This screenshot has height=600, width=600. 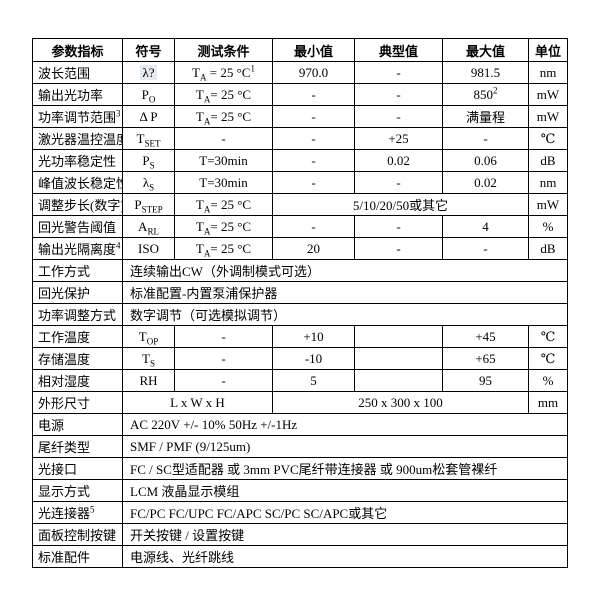 I want to click on max-value-cell: 95, so click(x=485, y=380).